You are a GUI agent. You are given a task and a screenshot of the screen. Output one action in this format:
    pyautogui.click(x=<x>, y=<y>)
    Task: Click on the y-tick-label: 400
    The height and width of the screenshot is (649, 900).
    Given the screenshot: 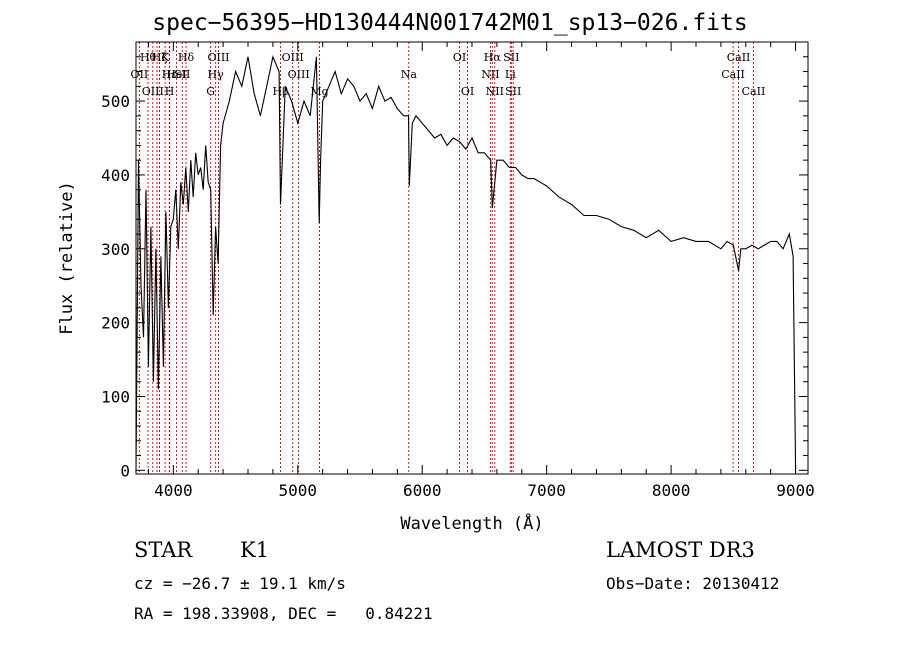 What is the action you would take?
    pyautogui.click(x=115, y=175)
    